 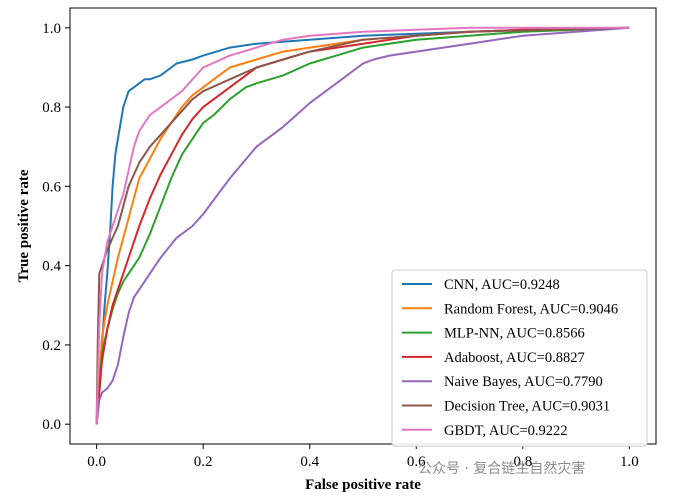 What do you see at coordinates (531, 309) in the screenshot?
I see `legend-entry: Random Forest, AUC=0.9046` at bounding box center [531, 309].